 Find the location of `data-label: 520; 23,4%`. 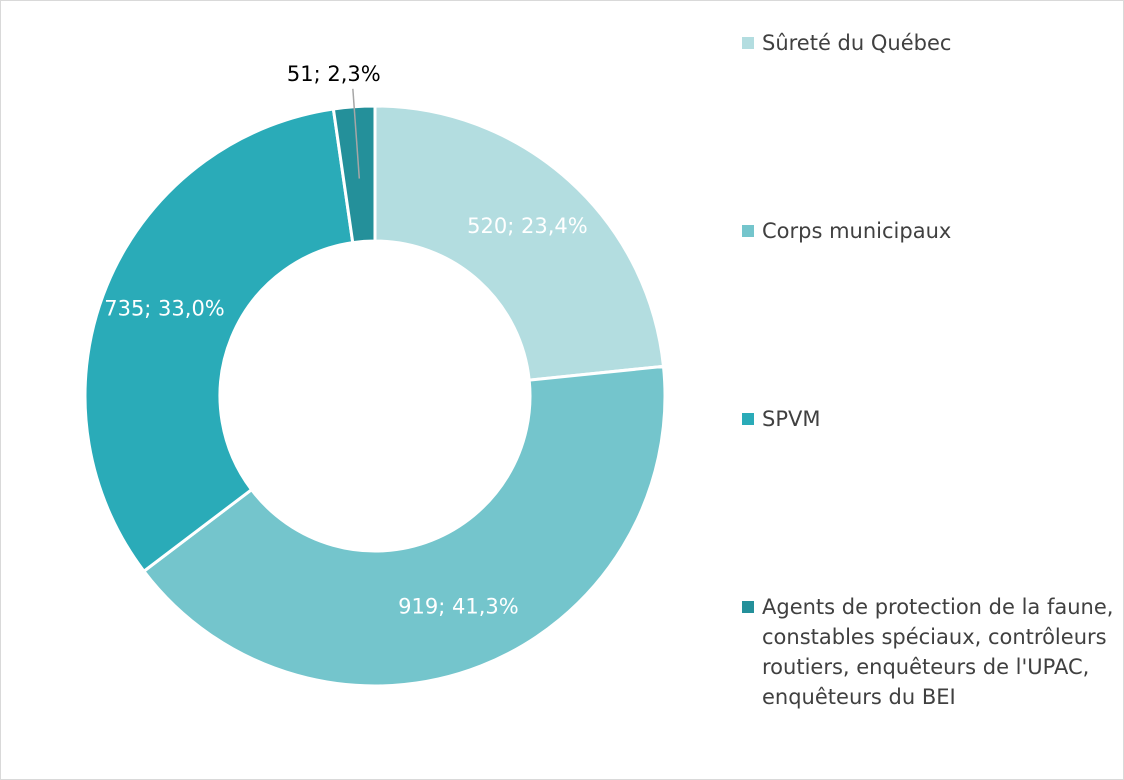

data-label: 520; 23,4% is located at coordinates (527, 226).